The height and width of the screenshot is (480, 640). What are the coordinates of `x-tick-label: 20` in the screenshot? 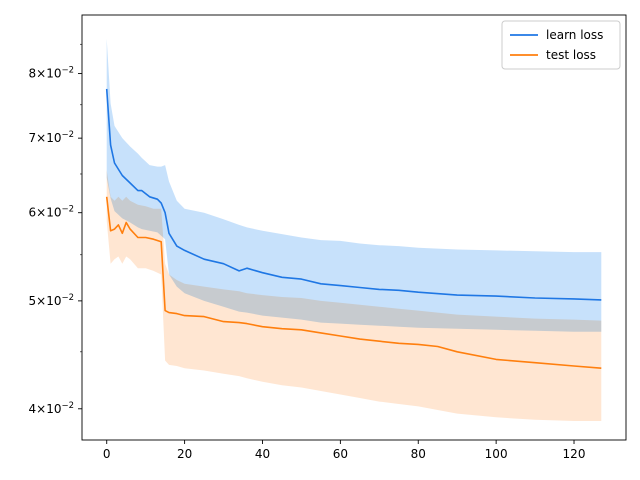 It's located at (184, 454).